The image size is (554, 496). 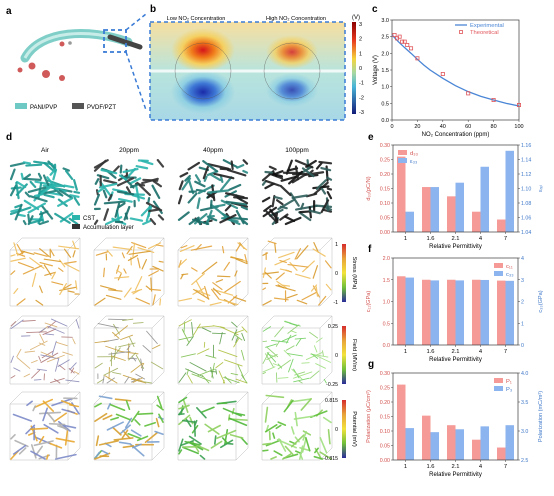 What do you see at coordinates (129, 150) in the screenshot?
I see `column-title-20ppm: 20ppm` at bounding box center [129, 150].